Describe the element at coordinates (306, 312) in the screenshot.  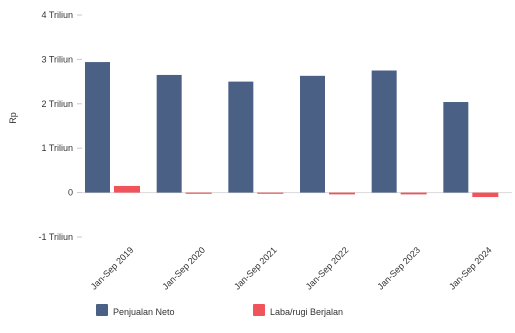
I see `legend-label-laba-rugi-berjalan: Laba/rugi Berjalan` at that location.